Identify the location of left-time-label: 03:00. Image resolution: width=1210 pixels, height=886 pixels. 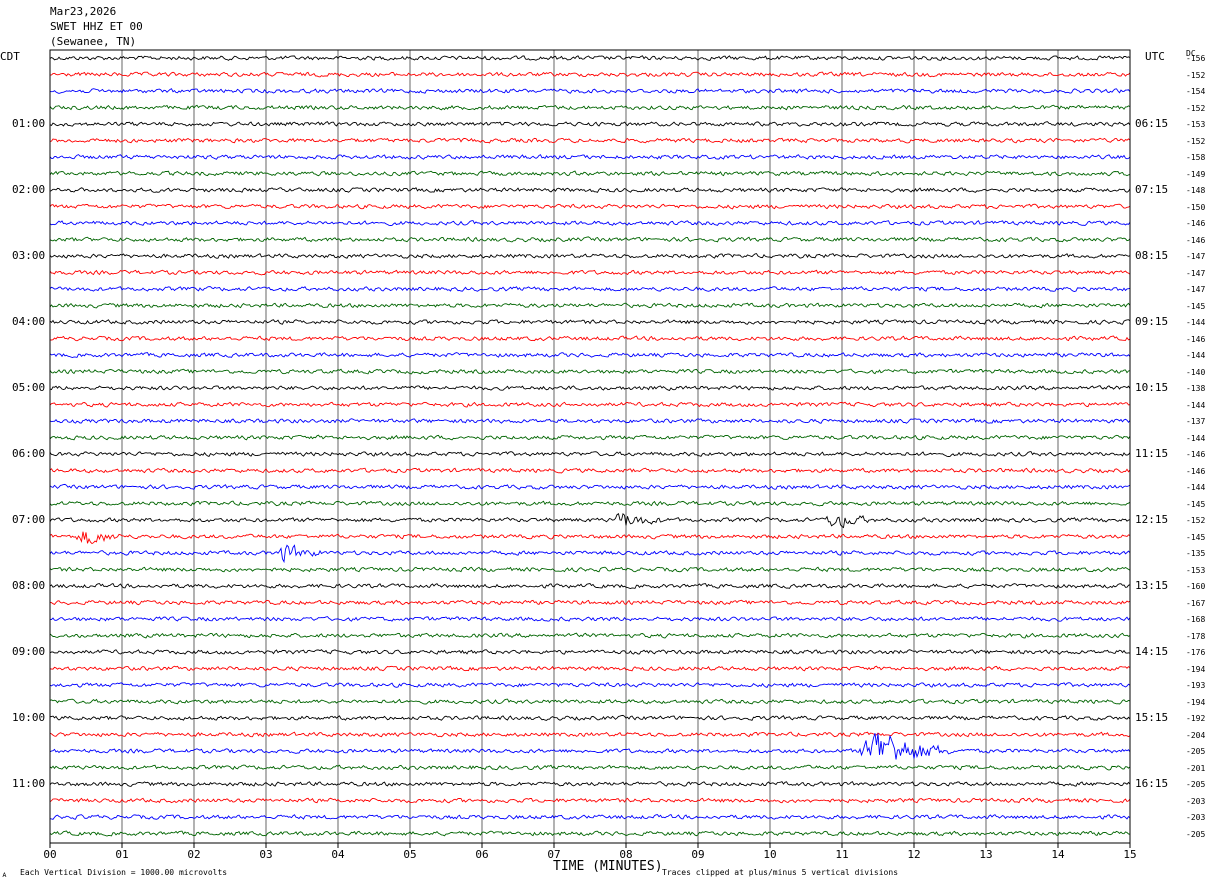
(29, 255).